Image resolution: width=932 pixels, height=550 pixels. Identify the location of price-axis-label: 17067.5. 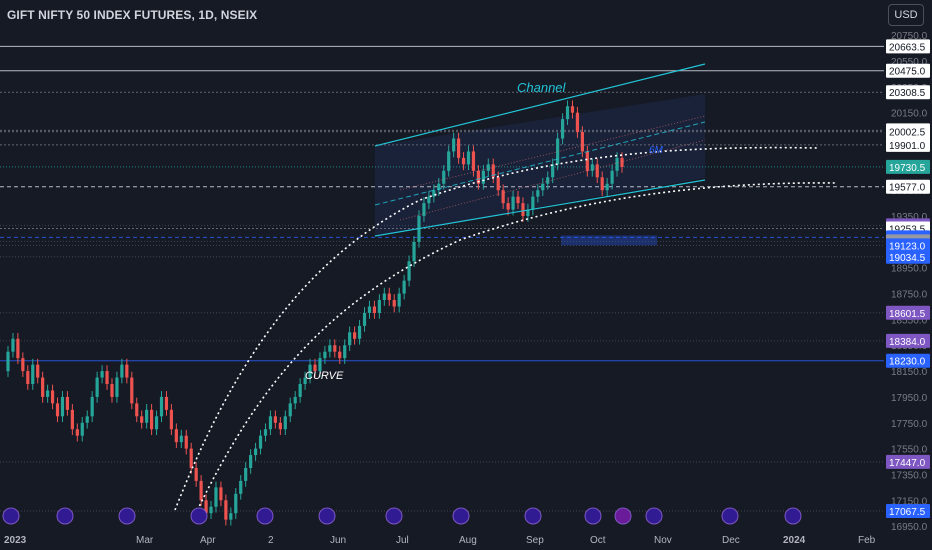
(907, 512).